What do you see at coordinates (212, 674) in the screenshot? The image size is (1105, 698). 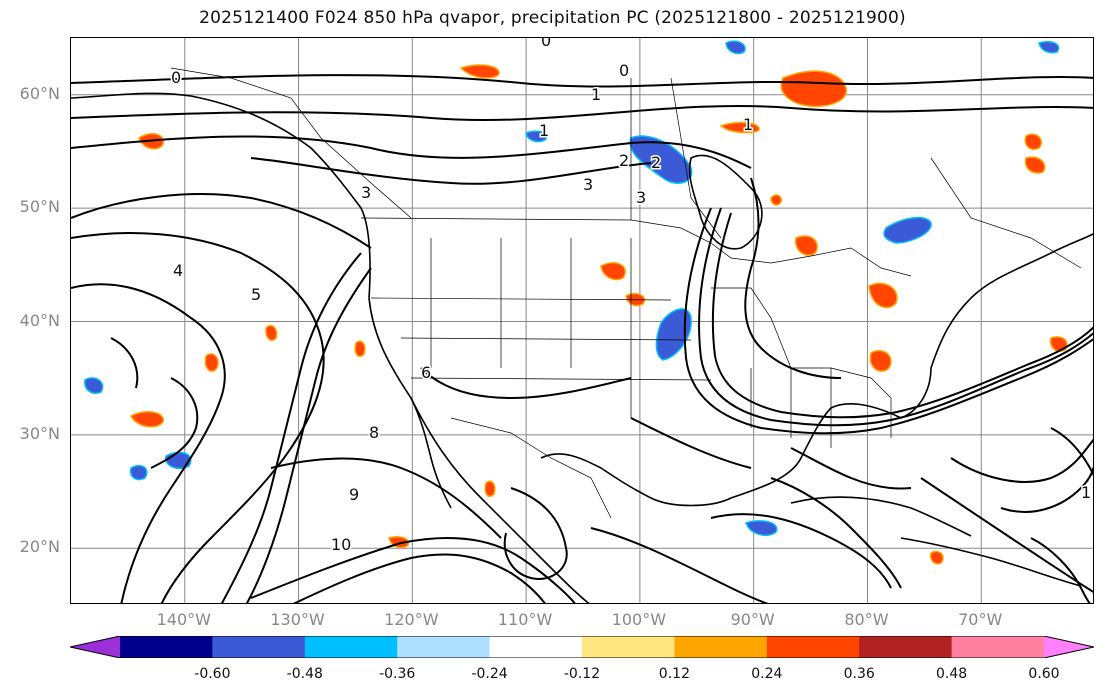 I see `colorbar-tick-label: -0.60` at bounding box center [212, 674].